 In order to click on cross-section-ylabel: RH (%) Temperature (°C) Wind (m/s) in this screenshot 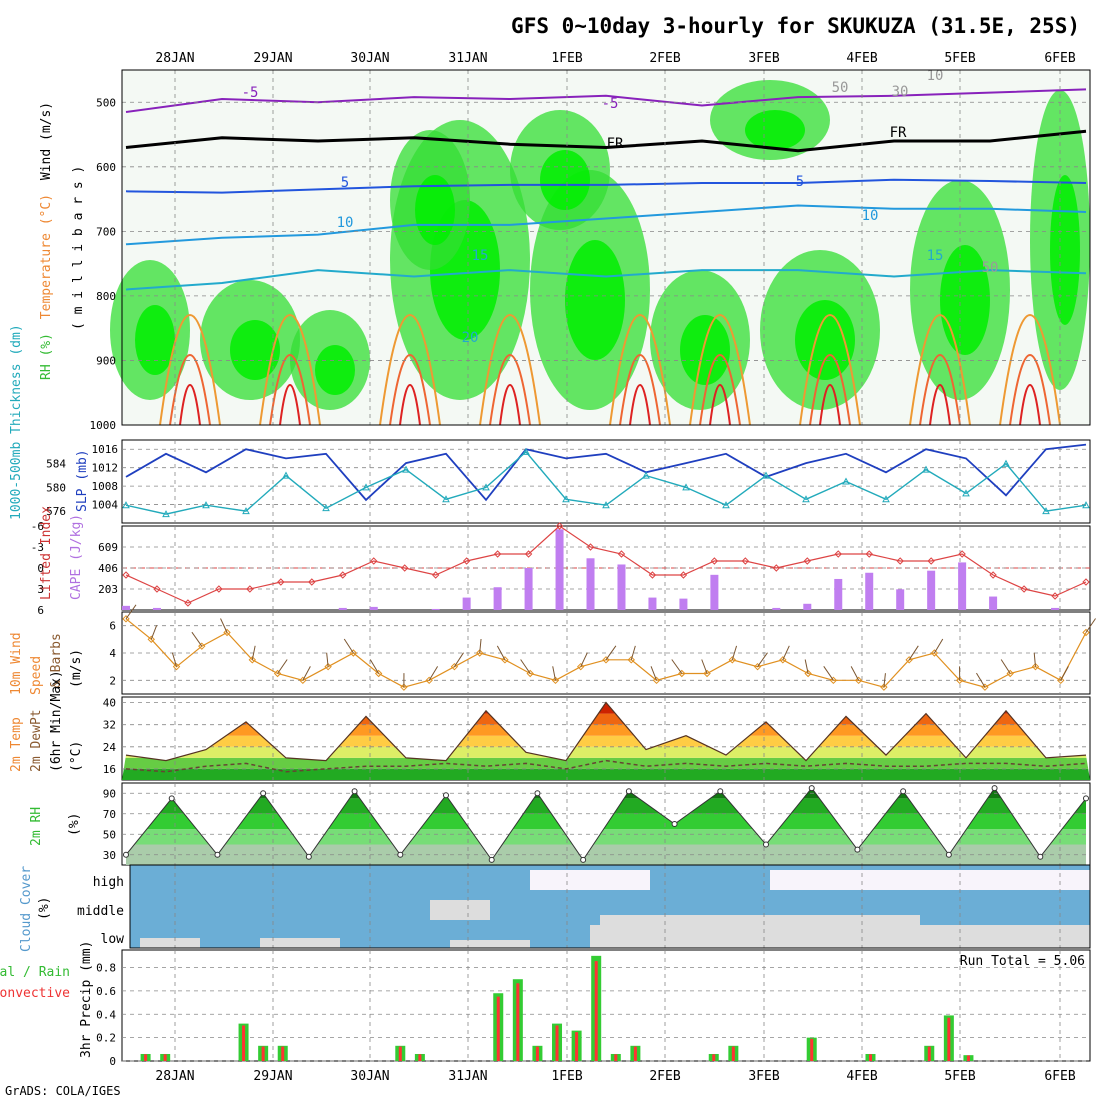, I will do `click(46, 241)`.